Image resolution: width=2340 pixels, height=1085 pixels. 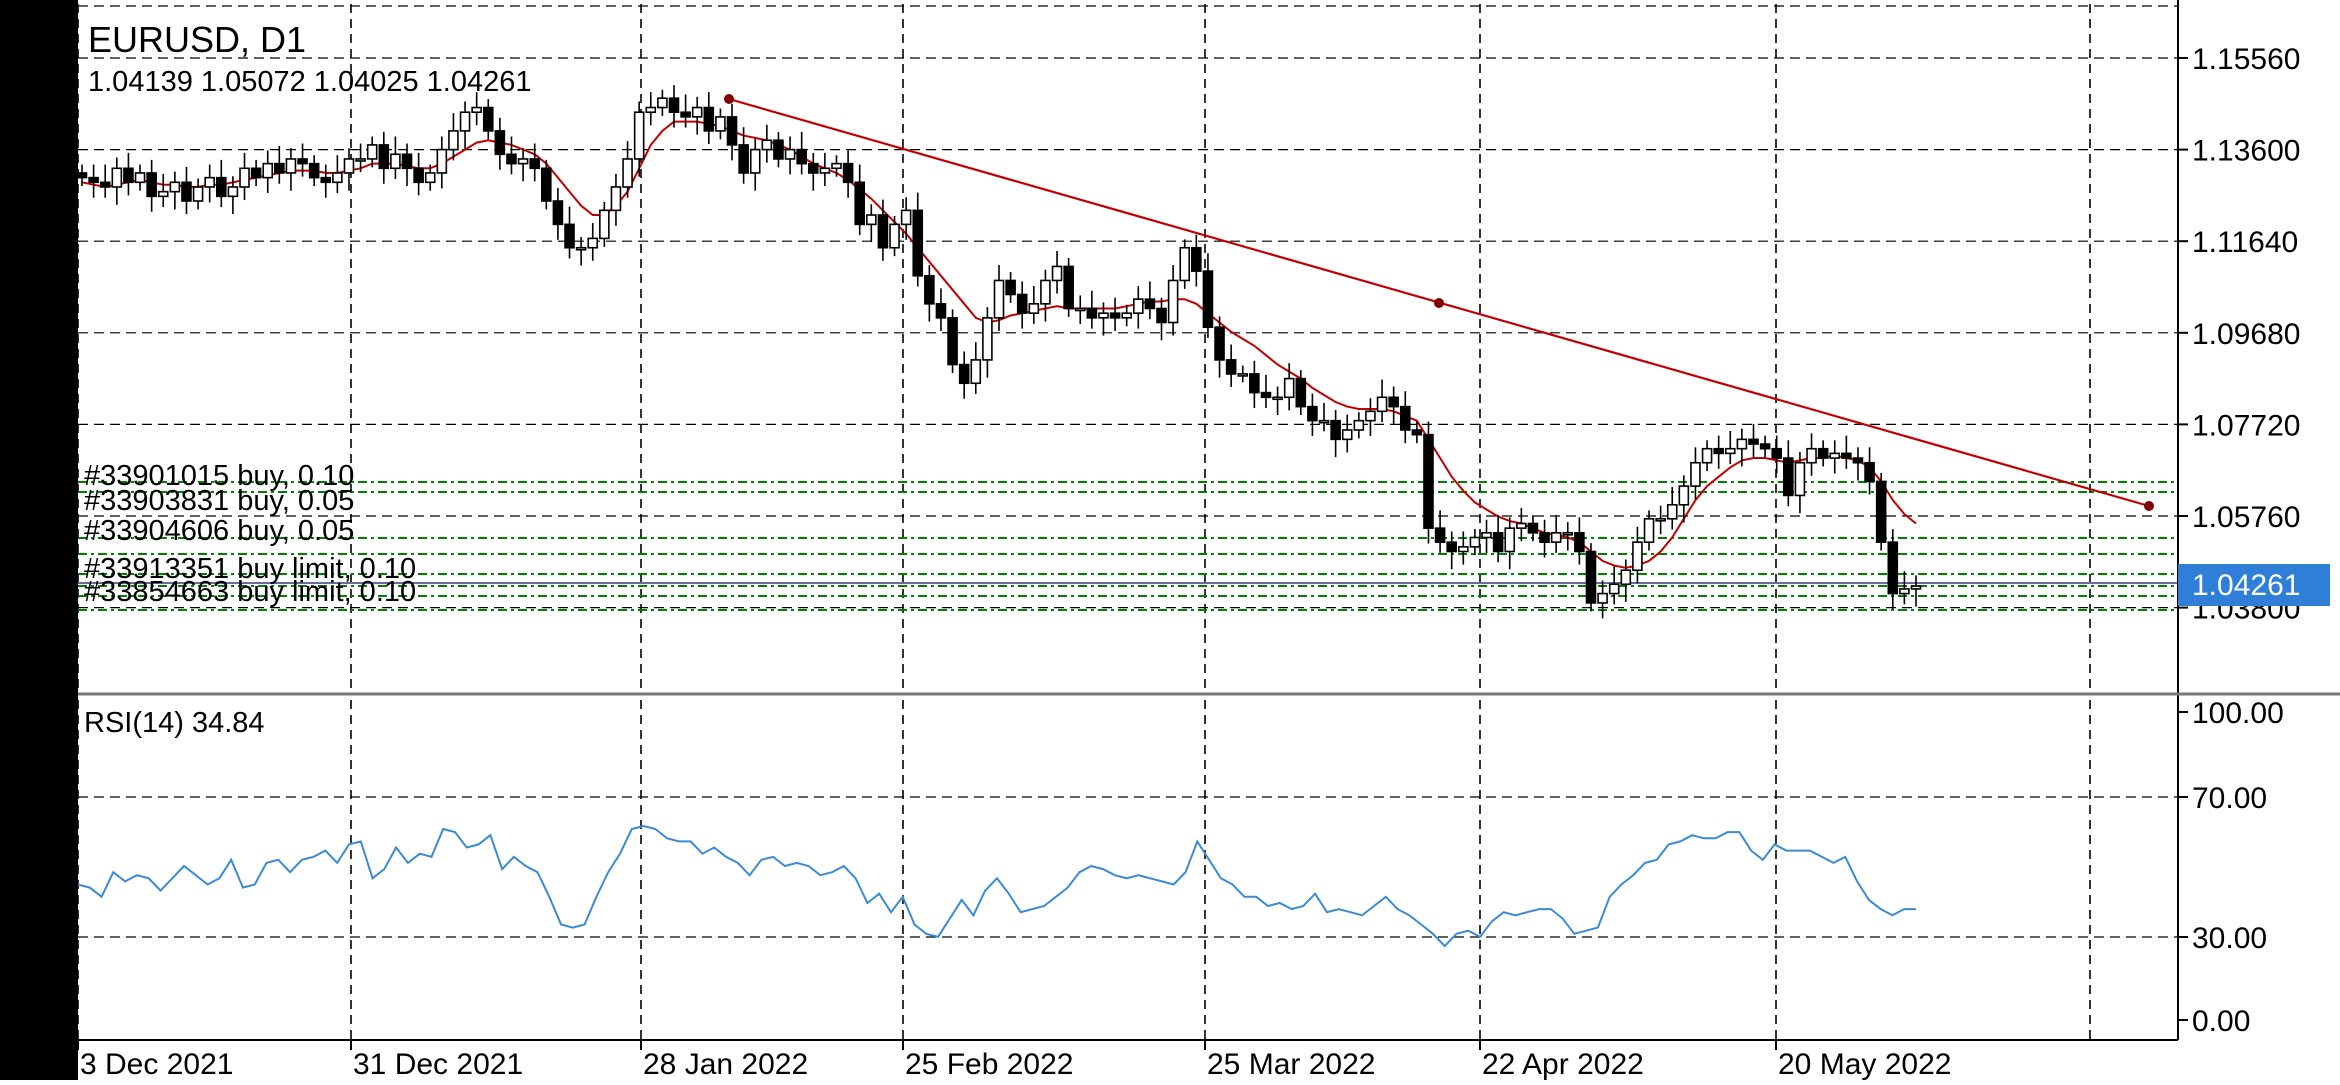 What do you see at coordinates (2245, 242) in the screenshot?
I see `price-tick-label: 1.11640` at bounding box center [2245, 242].